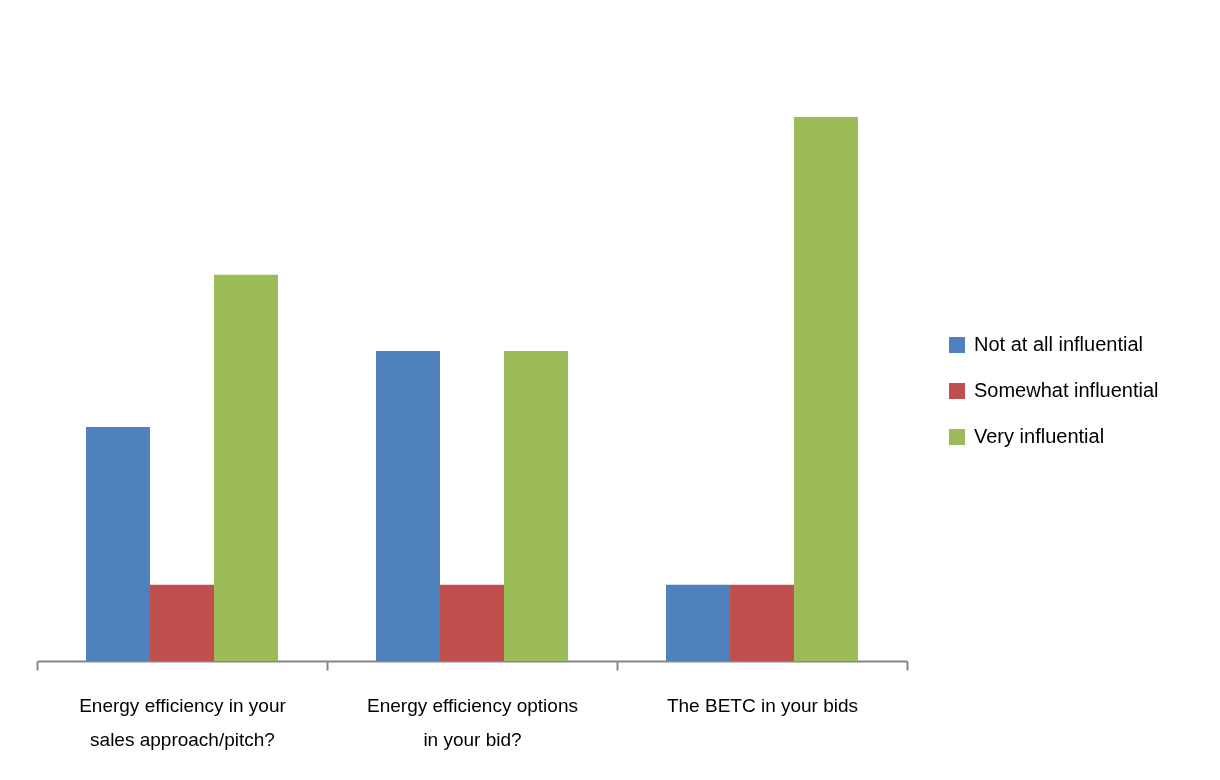 Image resolution: width=1220 pixels, height=780 pixels. Describe the element at coordinates (472, 722) in the screenshot. I see `x-tick-label: Energy efficiency options in your bid?` at that location.